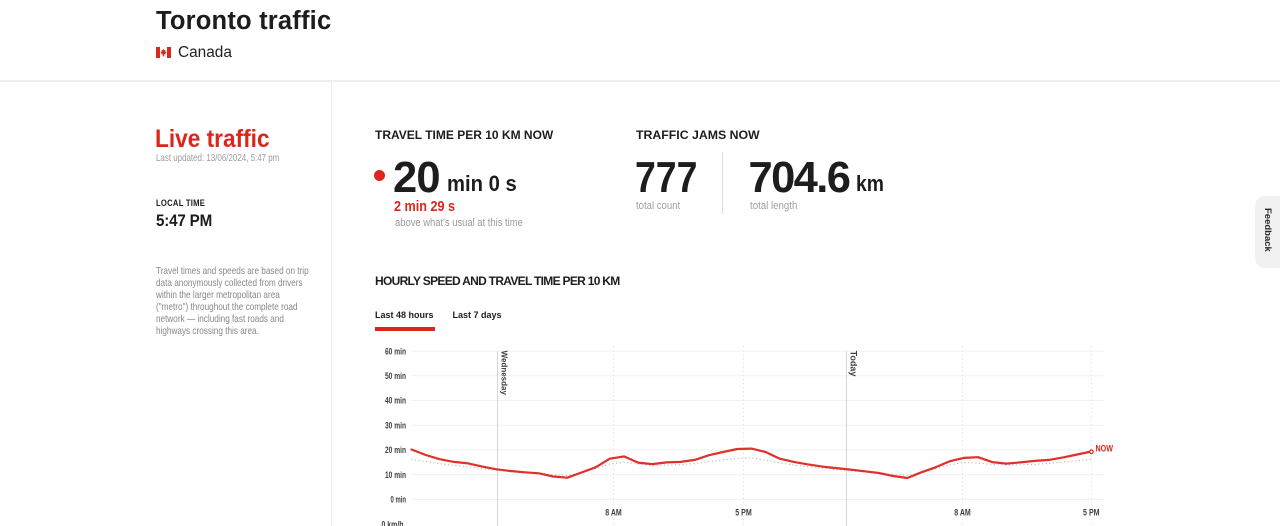 Image resolution: width=1280 pixels, height=526 pixels. I want to click on svg-text: 60 min, so click(395, 351).